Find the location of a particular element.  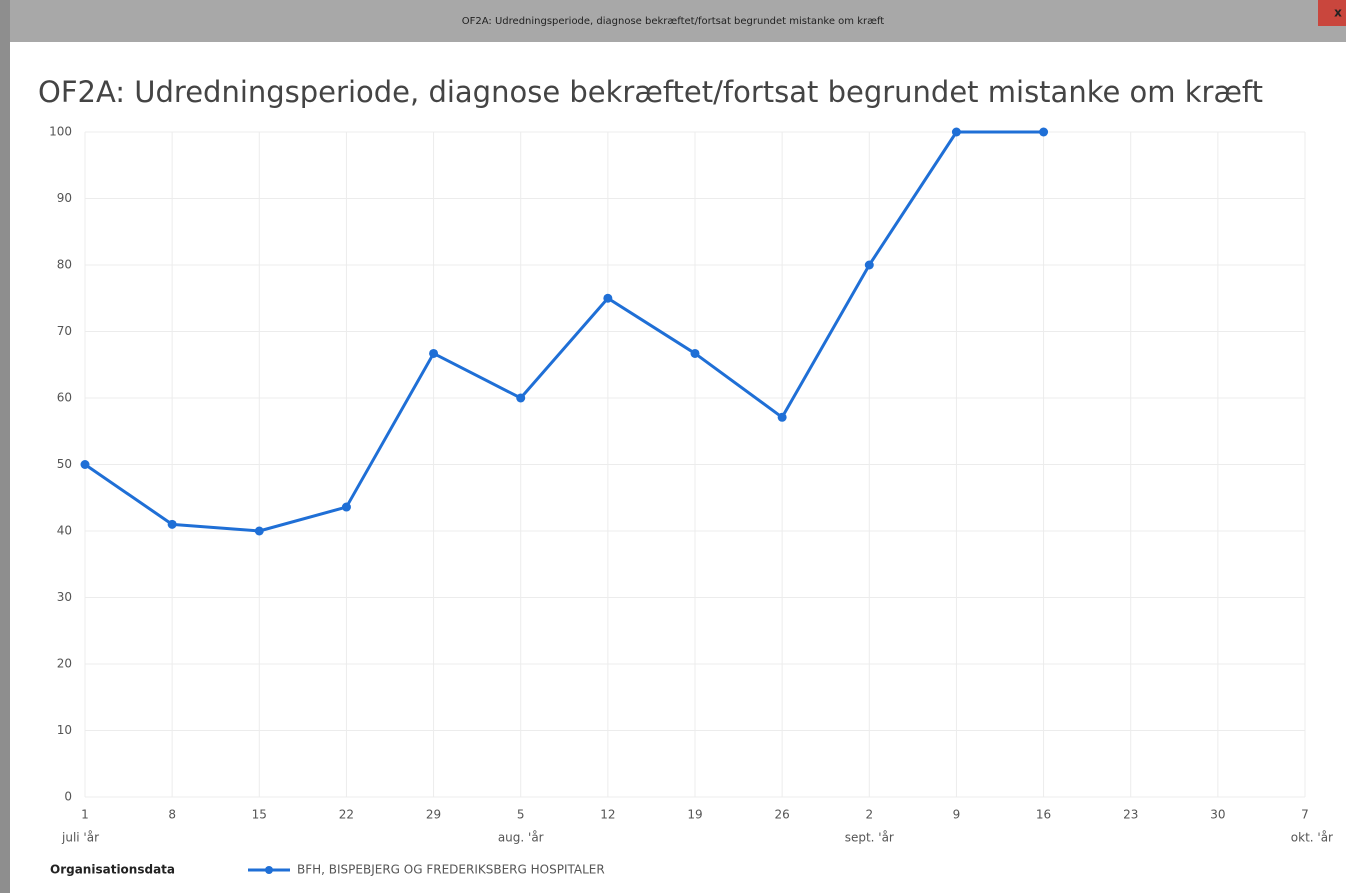

close-label: x is located at coordinates (1338, 13).